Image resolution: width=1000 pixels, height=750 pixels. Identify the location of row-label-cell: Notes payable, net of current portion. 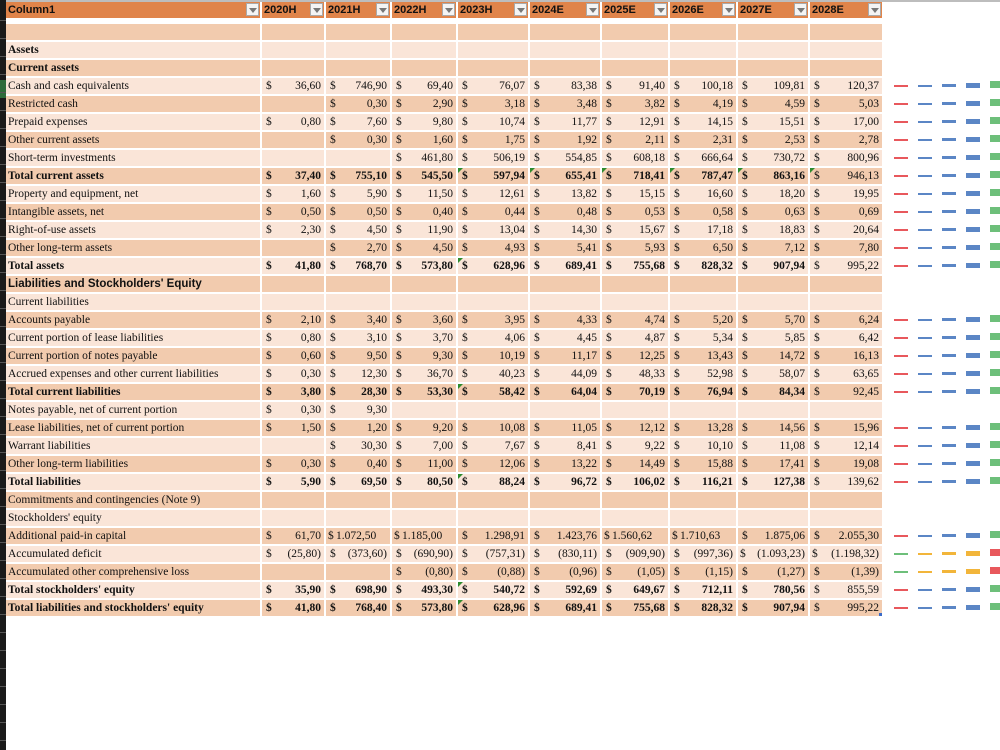
(133, 410).